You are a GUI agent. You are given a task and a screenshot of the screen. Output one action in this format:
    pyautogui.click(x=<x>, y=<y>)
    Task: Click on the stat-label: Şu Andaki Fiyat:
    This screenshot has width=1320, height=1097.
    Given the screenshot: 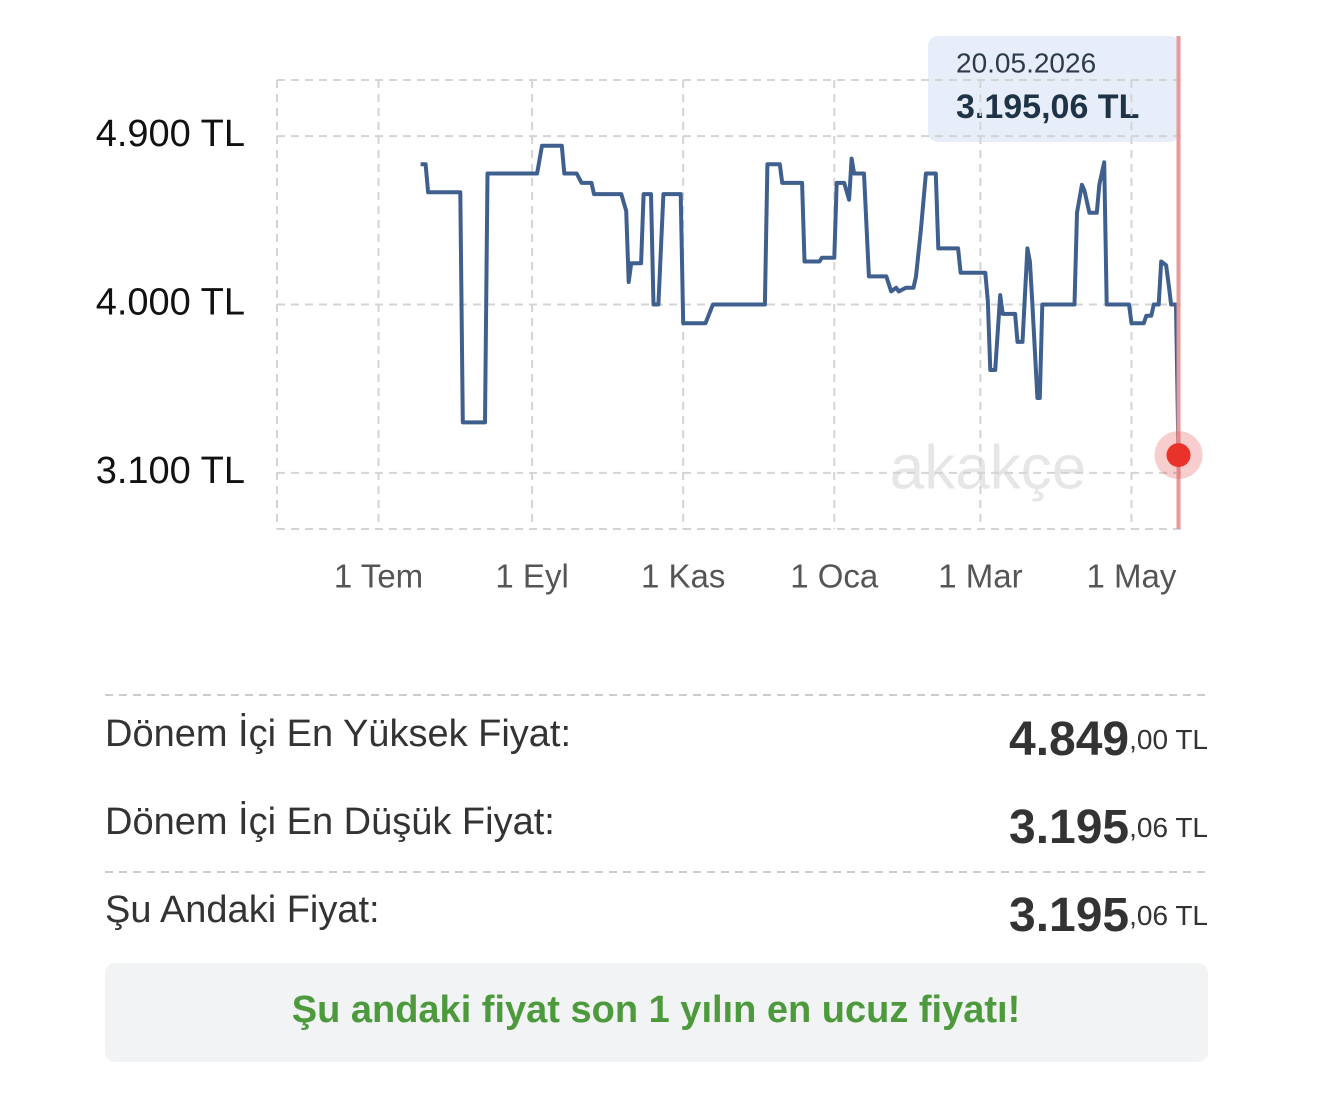 What is the action you would take?
    pyautogui.click(x=242, y=910)
    